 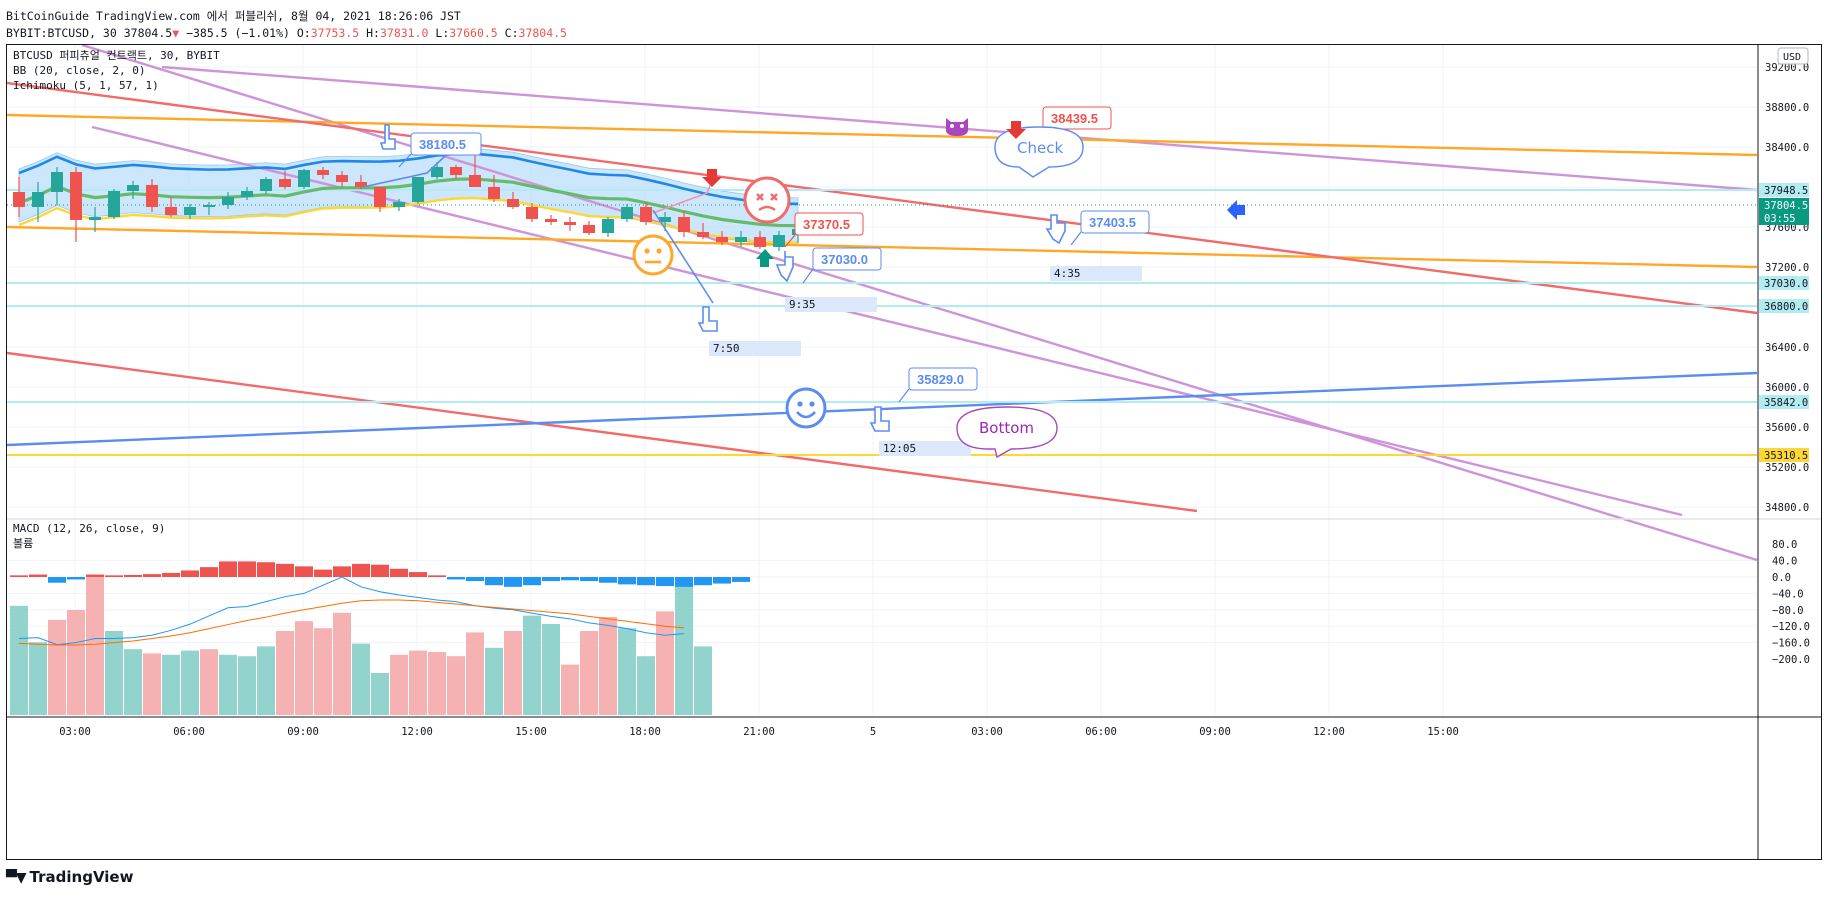 What do you see at coordinates (89, 528) in the screenshot?
I see `legend-macd: MACD (12, 26, close, 9)` at bounding box center [89, 528].